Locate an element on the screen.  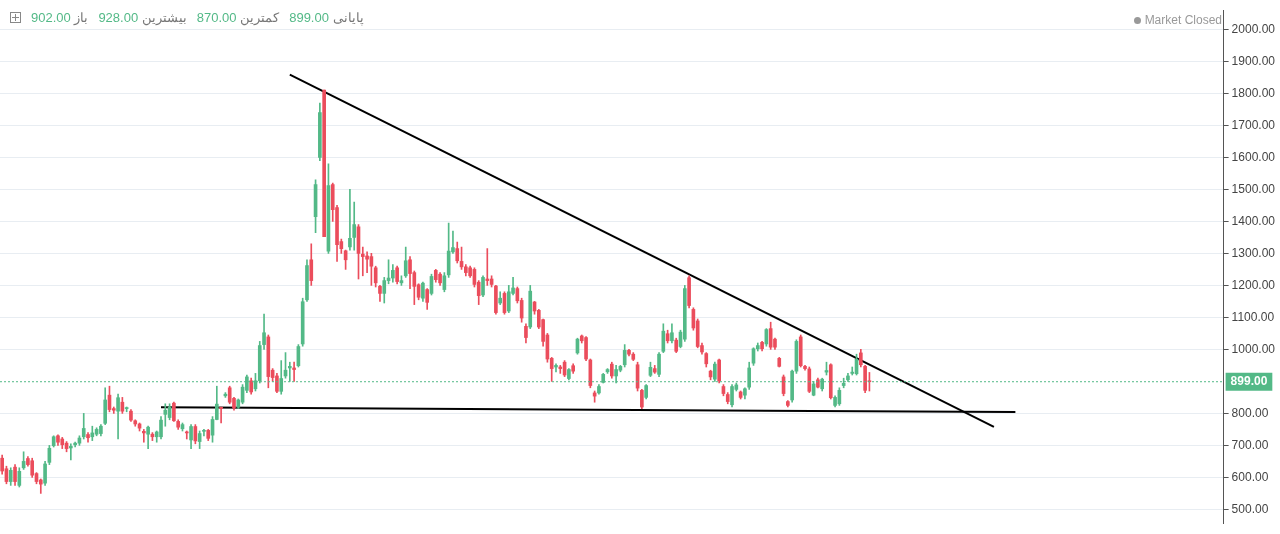
y-tick-label: 700.00 is located at coordinates (1250, 444).